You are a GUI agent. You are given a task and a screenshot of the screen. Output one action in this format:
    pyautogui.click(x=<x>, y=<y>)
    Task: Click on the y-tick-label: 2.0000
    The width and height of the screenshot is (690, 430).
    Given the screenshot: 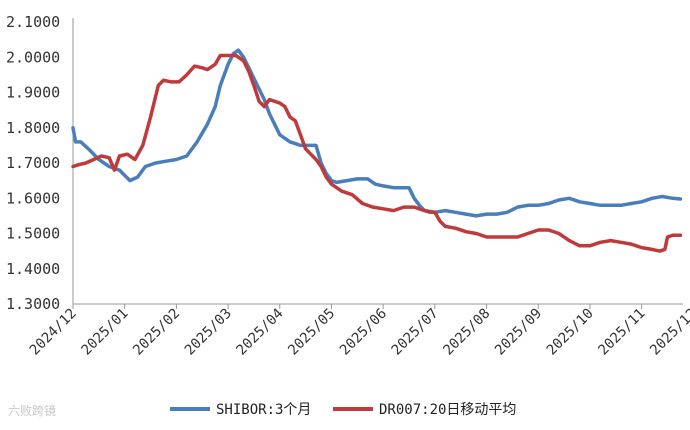 What is the action you would take?
    pyautogui.click(x=33, y=57)
    